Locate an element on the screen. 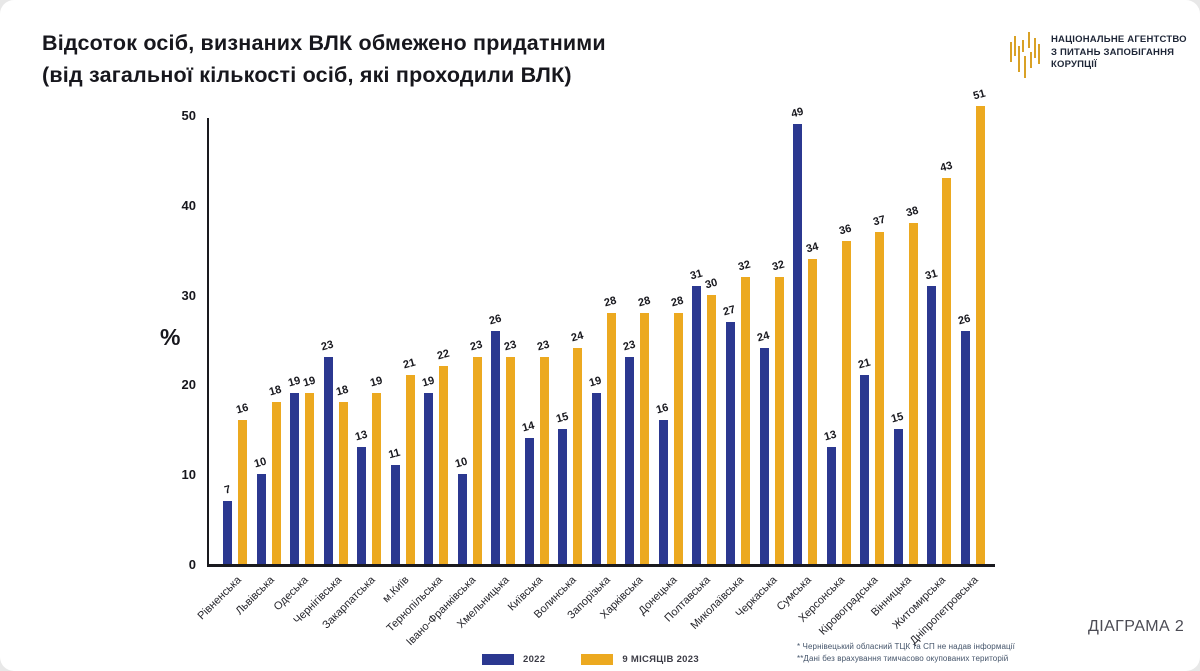 The height and width of the screenshot is (671, 1200). bar-group: 13 19 Закарпатська is located at coordinates (351, 374).